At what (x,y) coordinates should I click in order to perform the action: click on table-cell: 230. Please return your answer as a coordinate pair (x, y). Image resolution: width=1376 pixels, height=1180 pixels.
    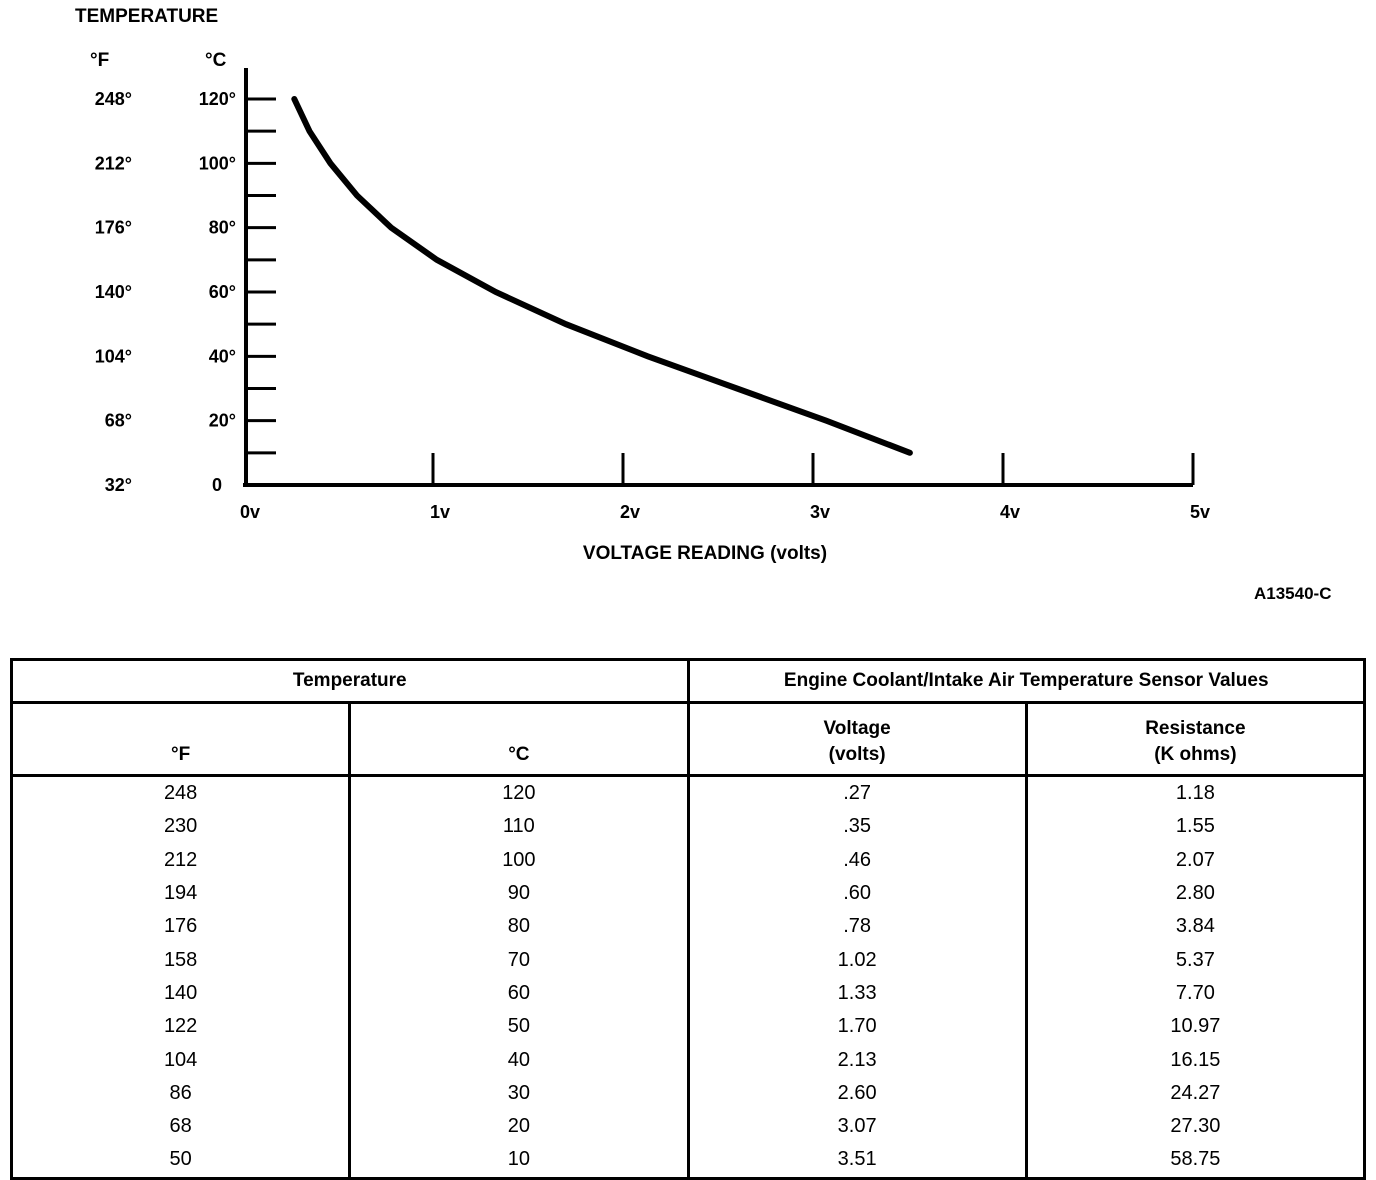
    Looking at the image, I should click on (181, 827).